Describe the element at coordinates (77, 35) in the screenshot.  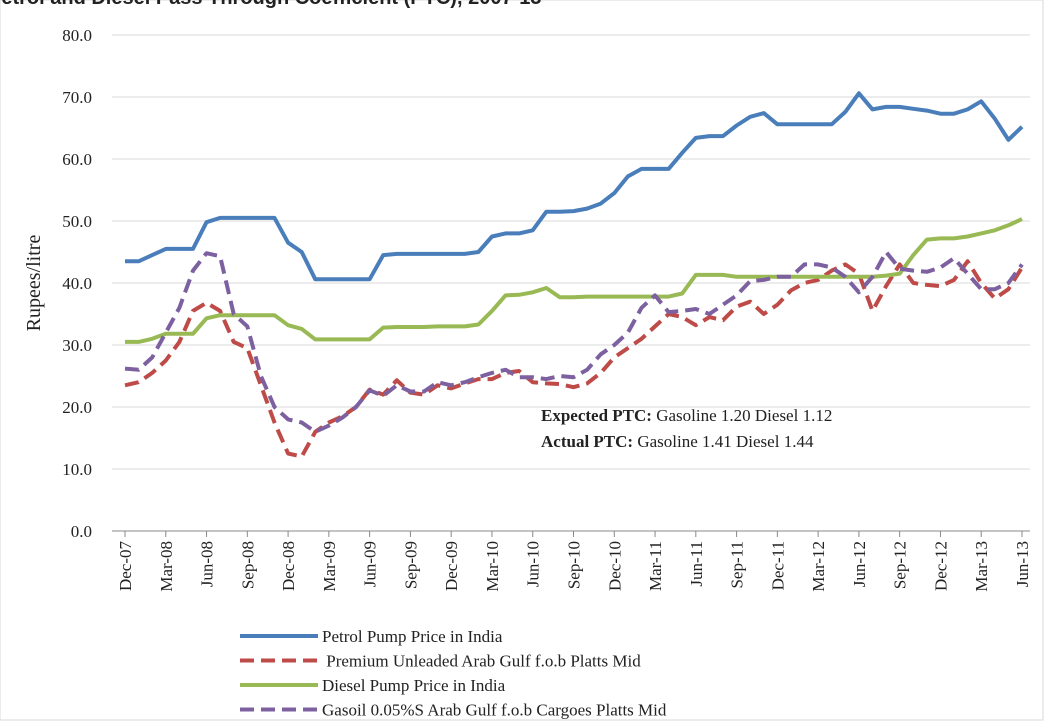
I see `y-tick-label: 80.0` at that location.